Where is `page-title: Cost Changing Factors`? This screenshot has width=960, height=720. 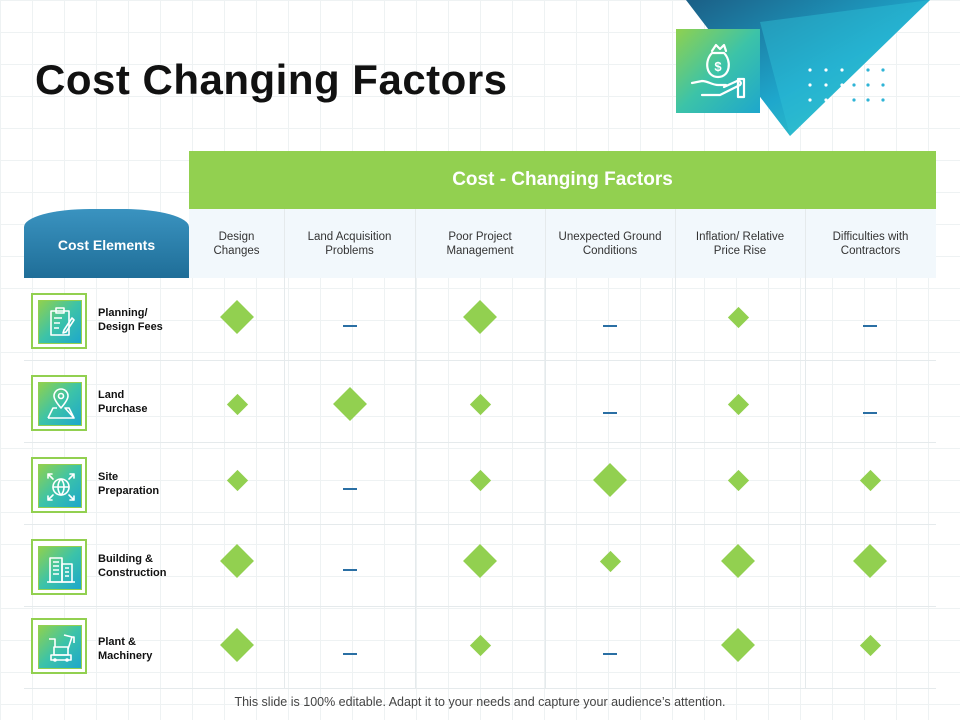 page-title: Cost Changing Factors is located at coordinates (271, 79).